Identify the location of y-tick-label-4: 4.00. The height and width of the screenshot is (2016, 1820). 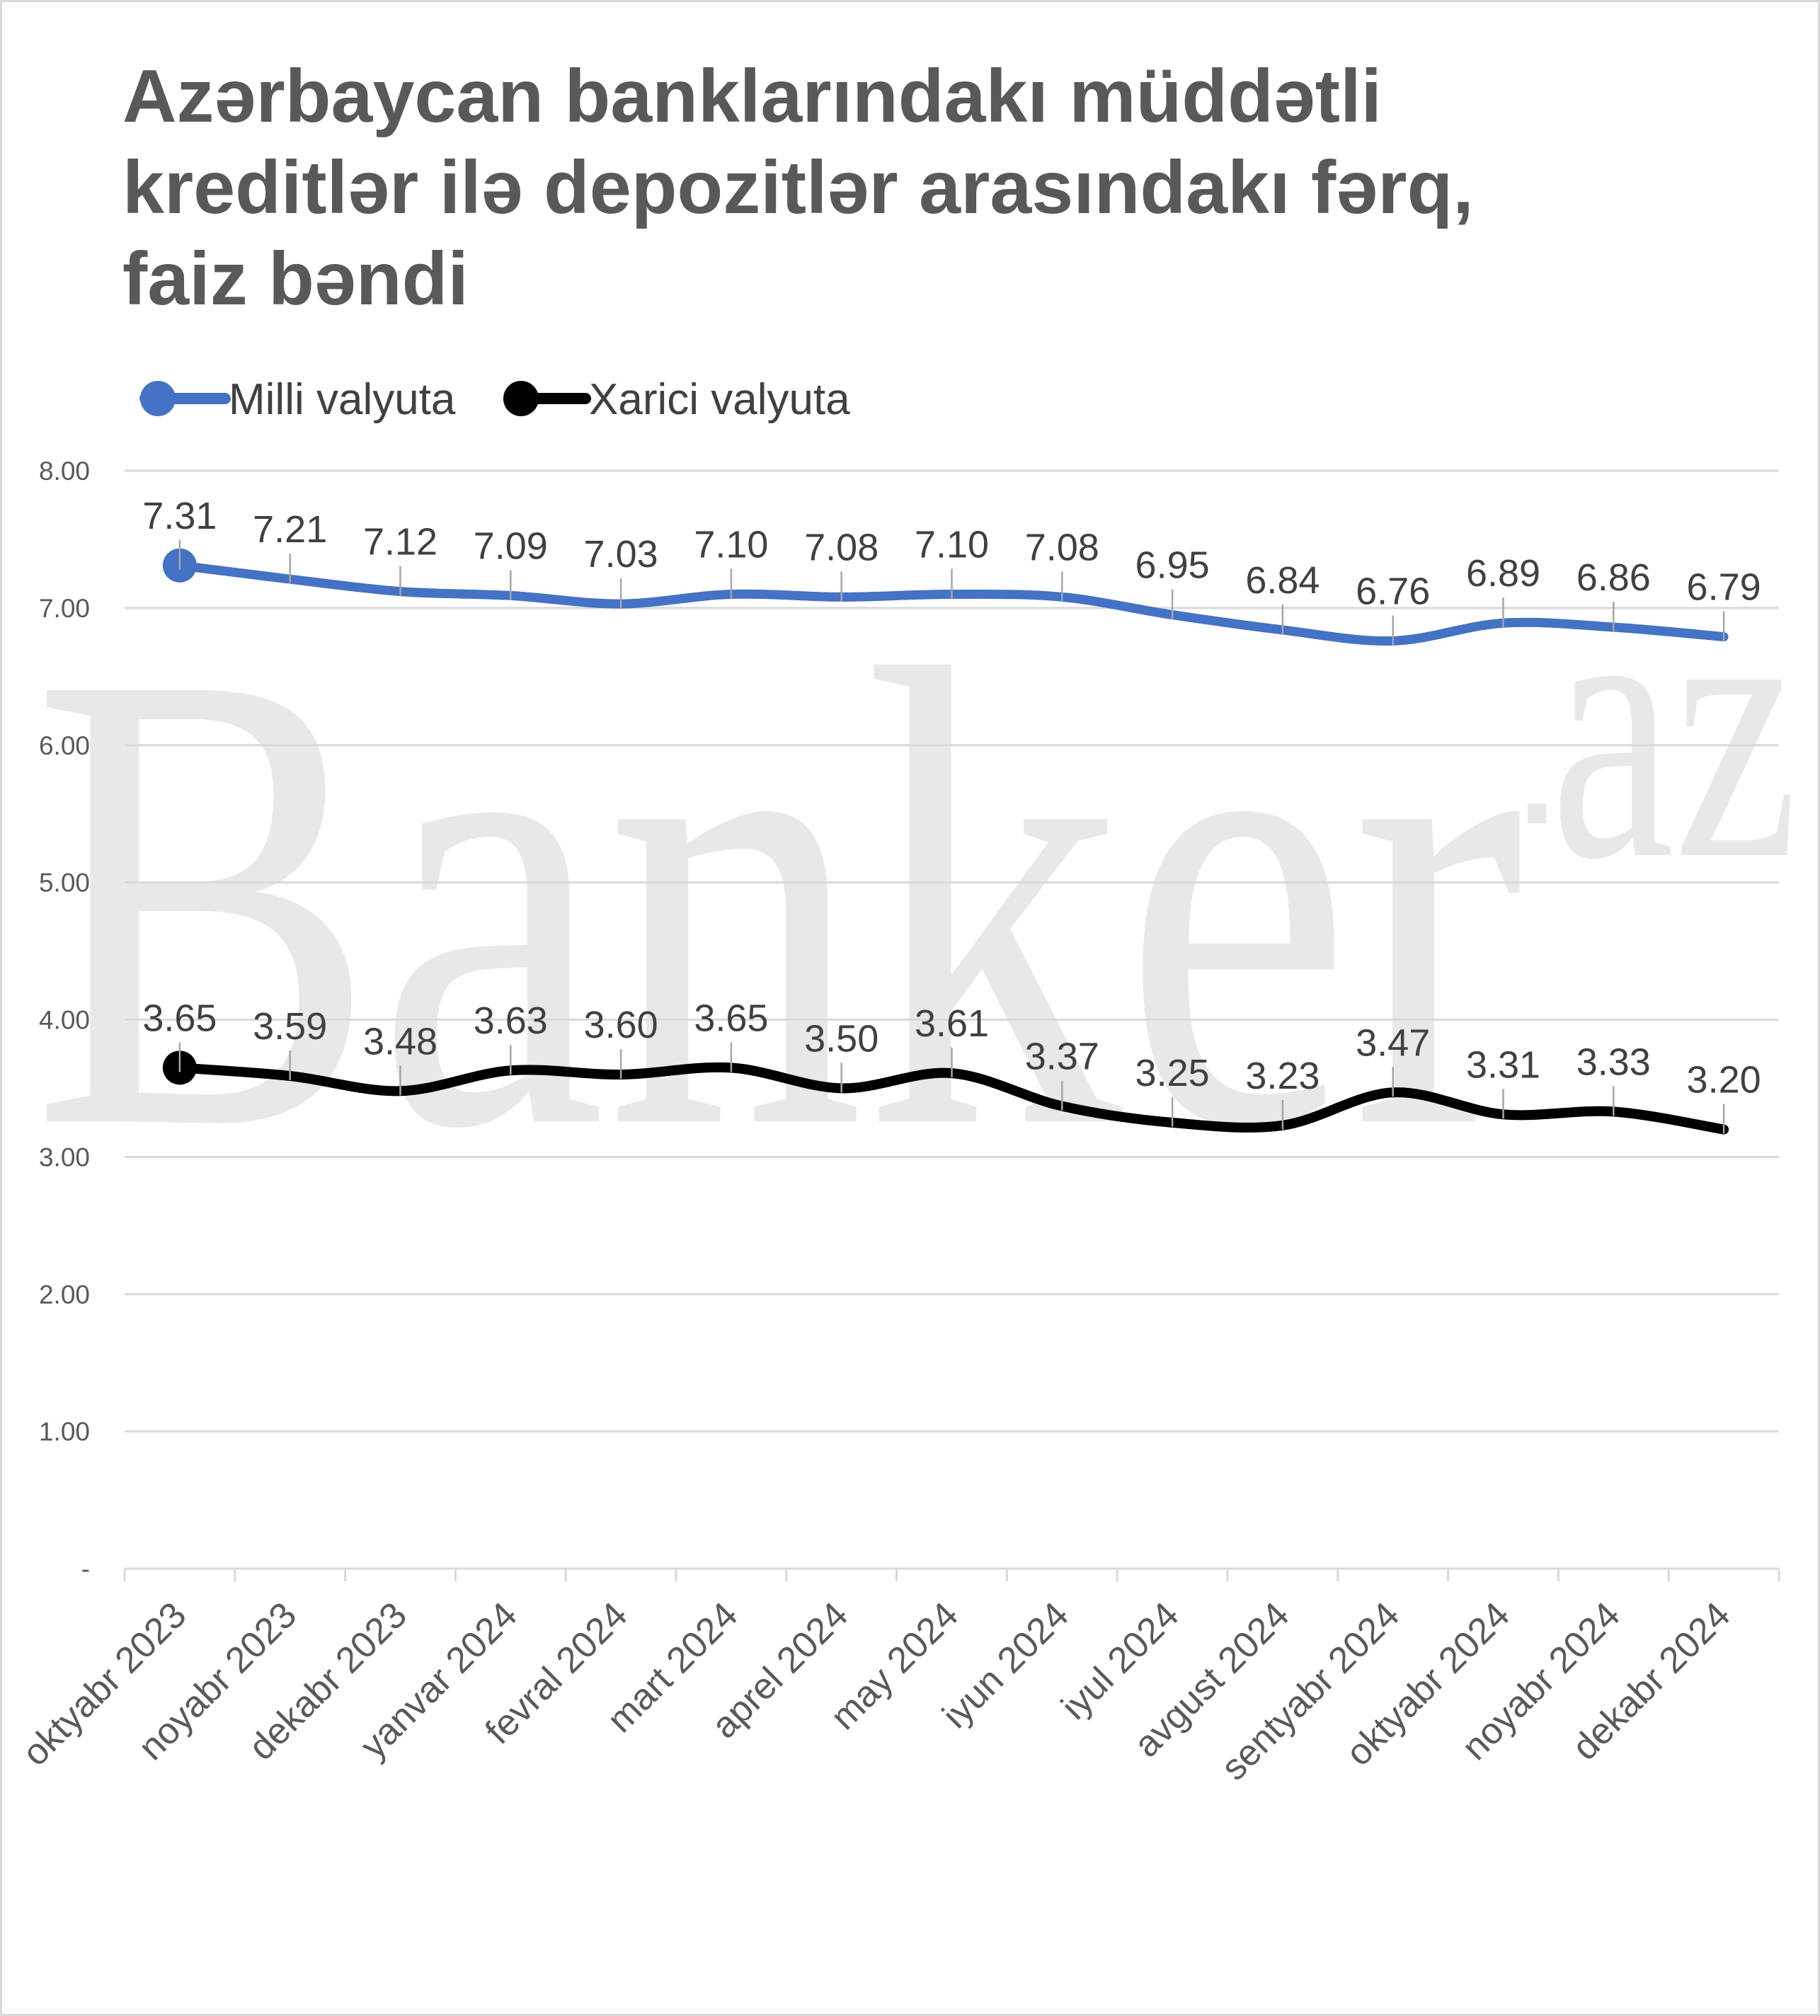
(64, 1021).